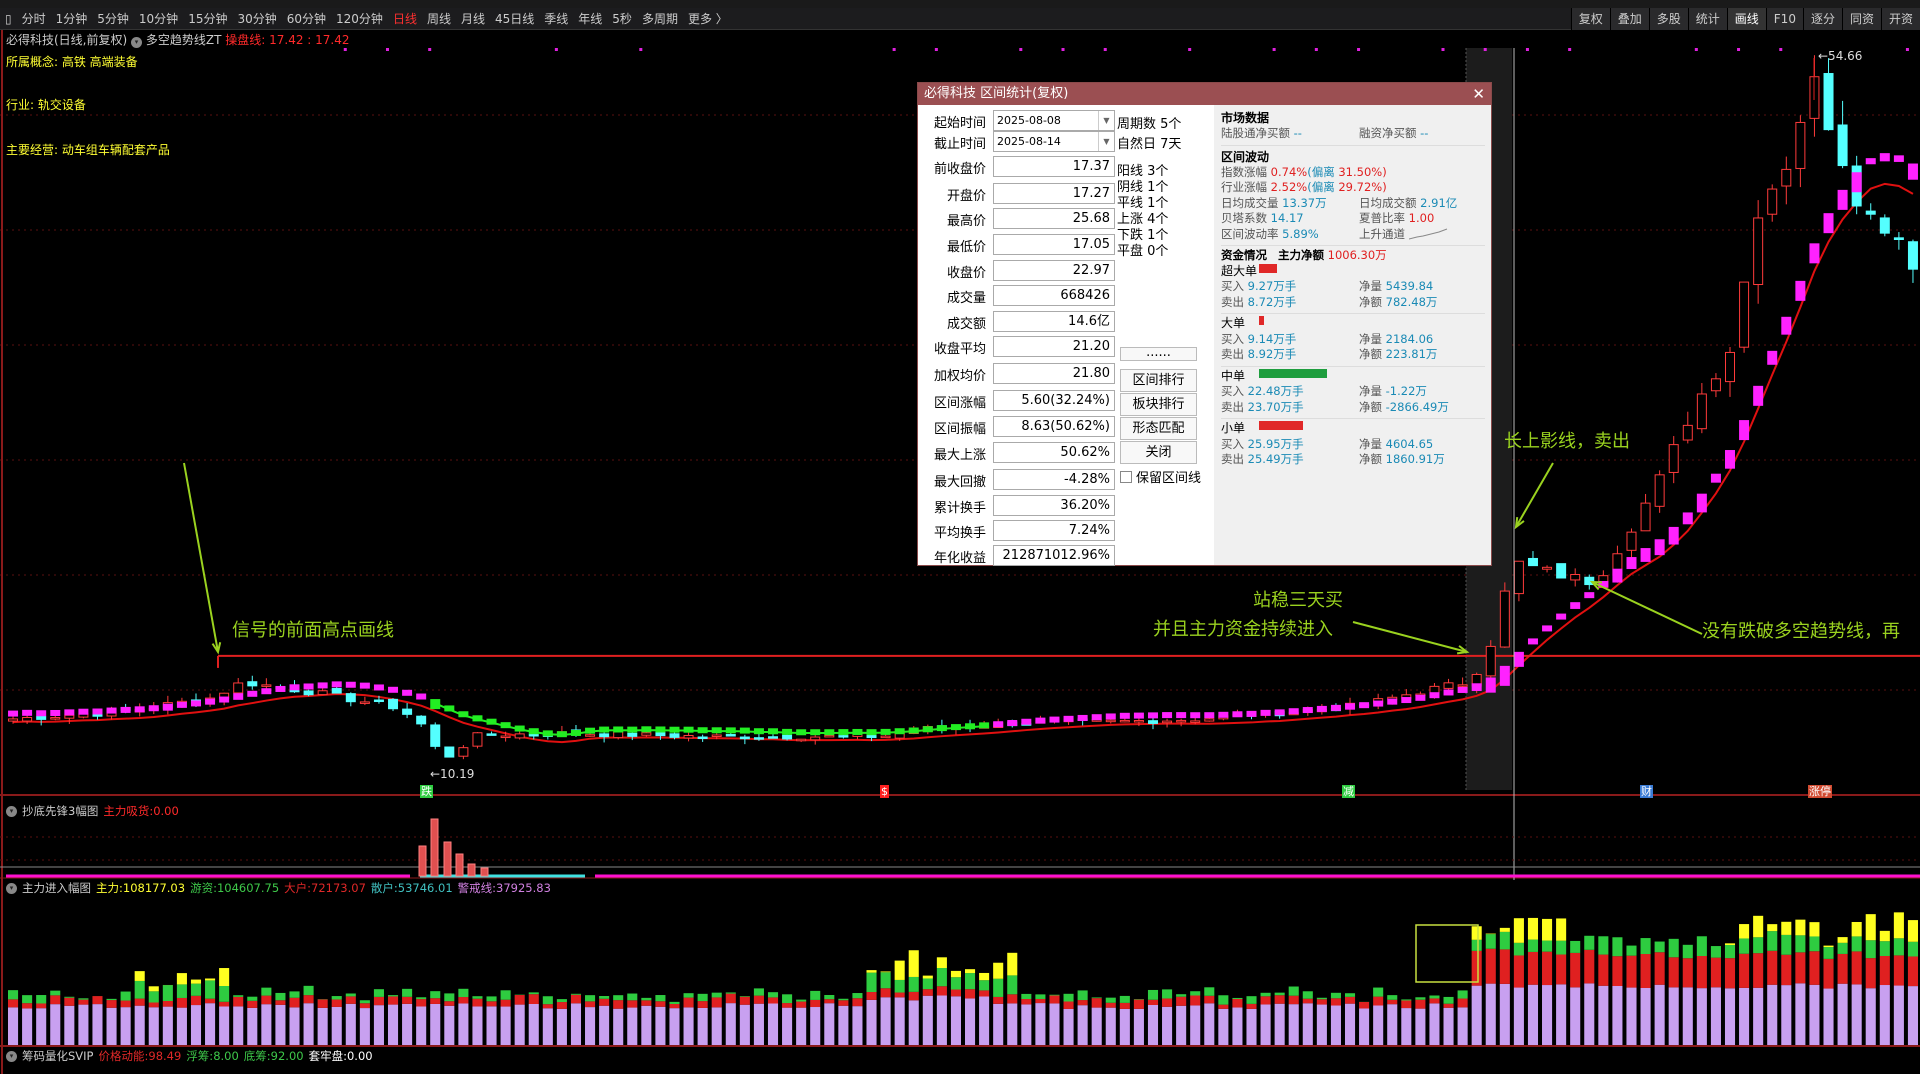  Describe the element at coordinates (707, 19) in the screenshot. I see `period-tab: 更多 〉` at that location.